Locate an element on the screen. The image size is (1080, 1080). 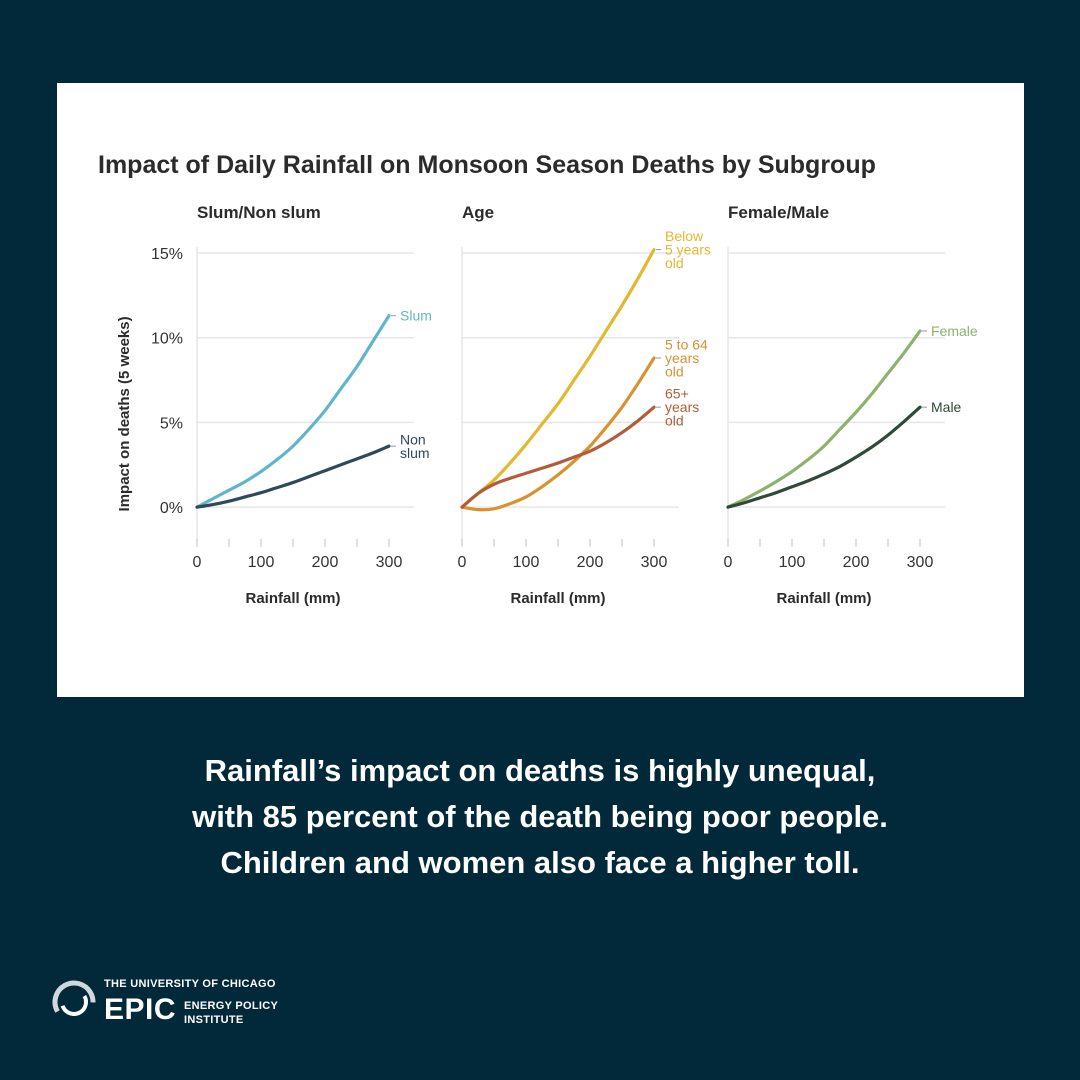
panel-title: Slum/Non slum is located at coordinates (259, 212).